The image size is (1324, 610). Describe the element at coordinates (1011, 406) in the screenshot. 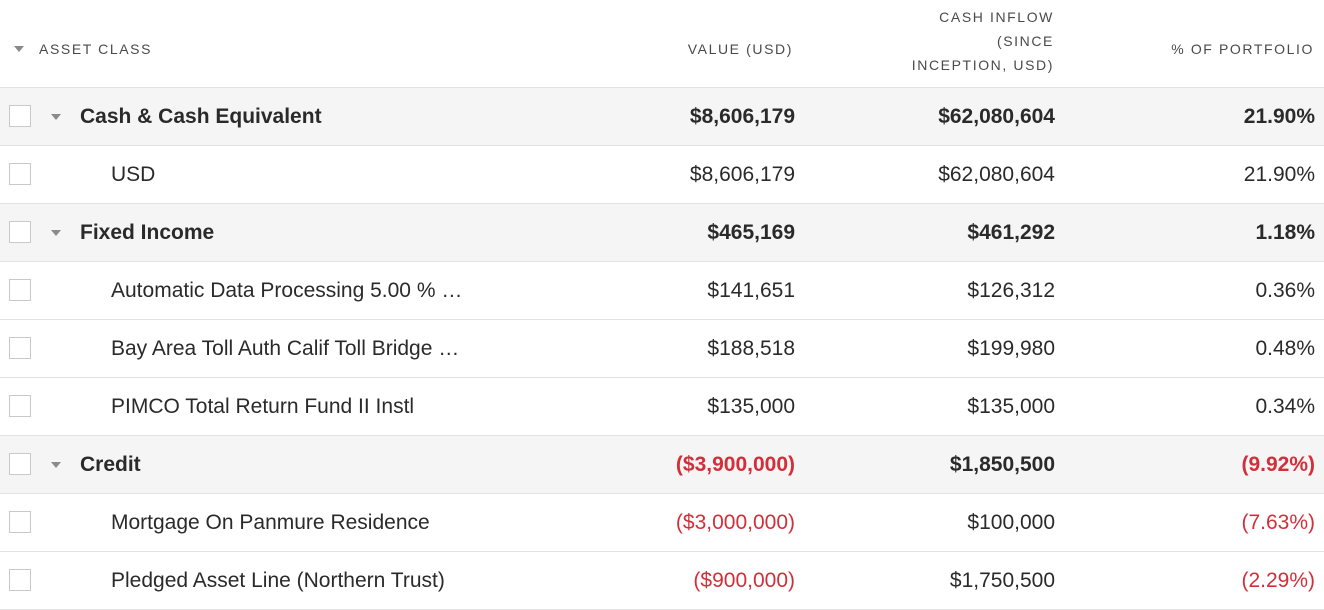

I see `cash-inflow-cell: $135,000` at that location.